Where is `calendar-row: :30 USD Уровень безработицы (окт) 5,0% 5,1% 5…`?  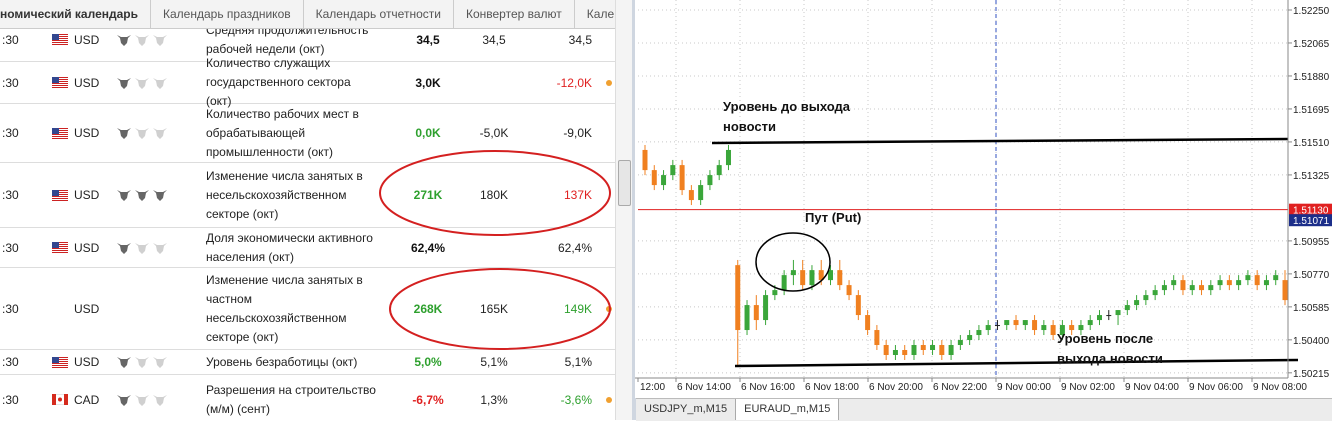
calendar-row: :30 USD Уровень безработицы (окт) 5,0% 5,1% 5… is located at coordinates (307, 362).